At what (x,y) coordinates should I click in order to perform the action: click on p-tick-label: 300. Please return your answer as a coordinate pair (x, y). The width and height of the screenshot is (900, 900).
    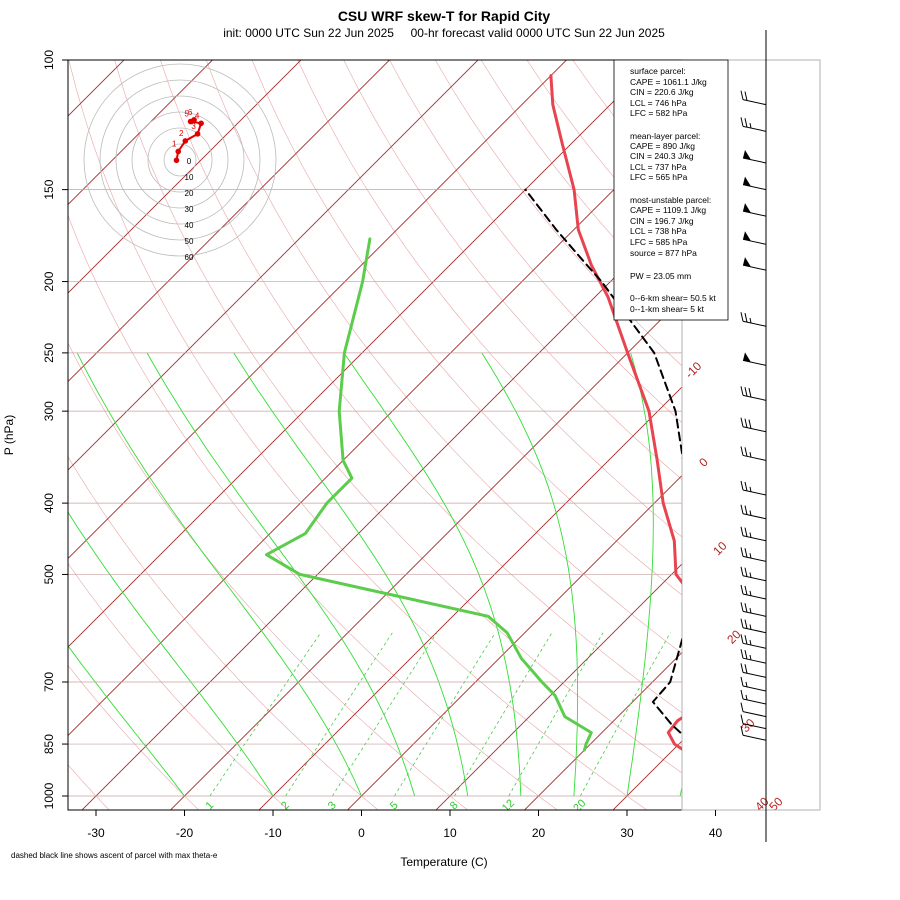
    Looking at the image, I should click on (49, 411).